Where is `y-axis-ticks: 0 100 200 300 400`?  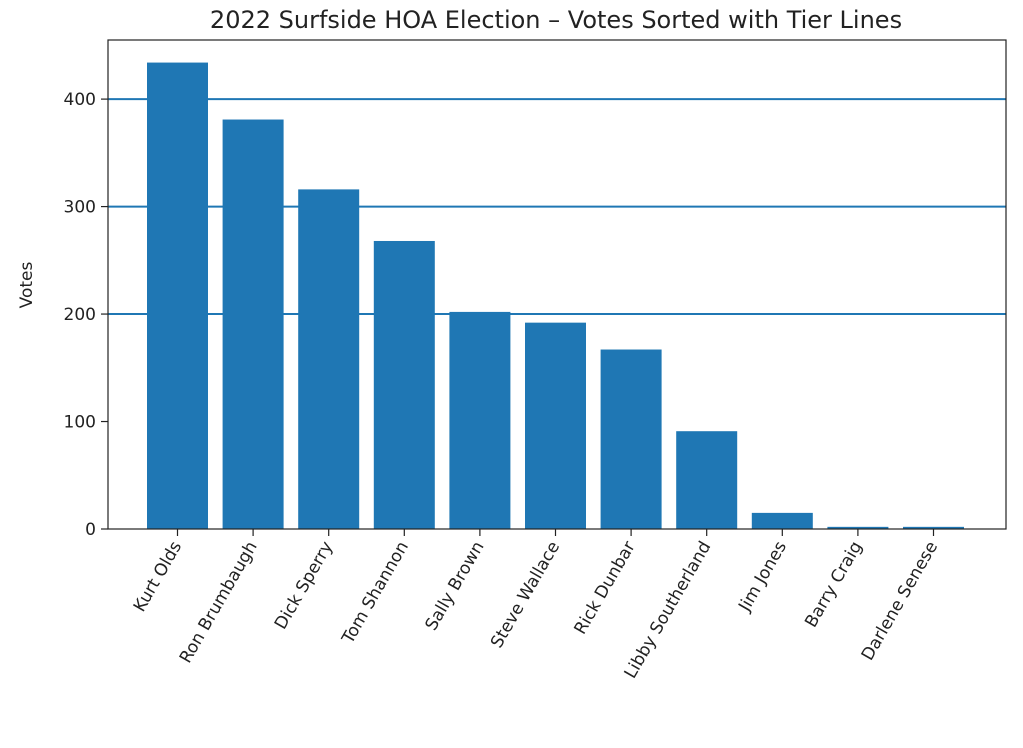 y-axis-ticks: 0 100 200 300 400 is located at coordinates (86, 315).